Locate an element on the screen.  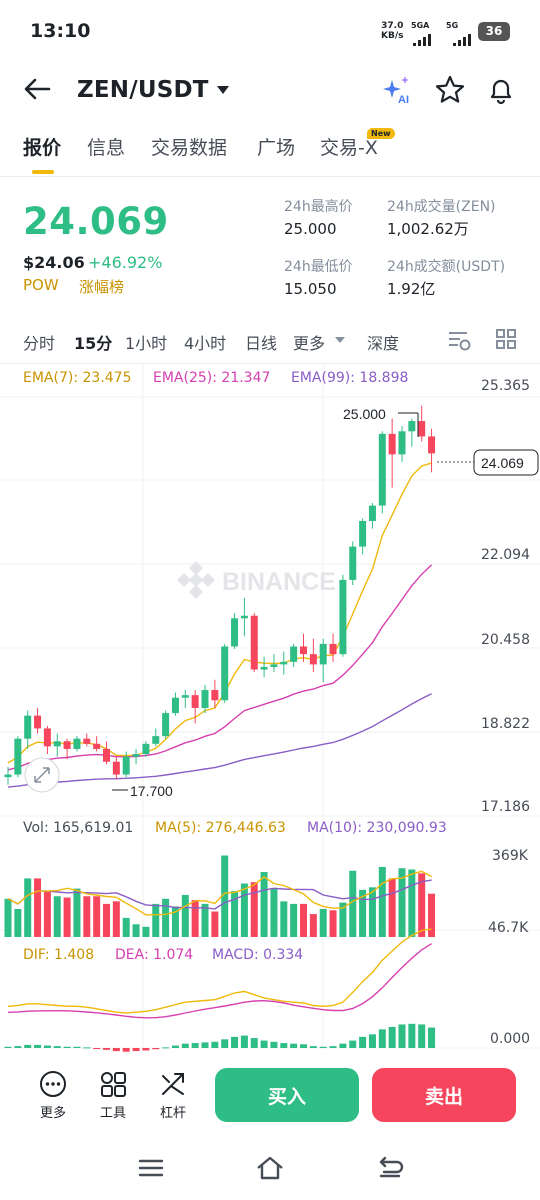
interval-depth: 深度 is located at coordinates (383, 343).